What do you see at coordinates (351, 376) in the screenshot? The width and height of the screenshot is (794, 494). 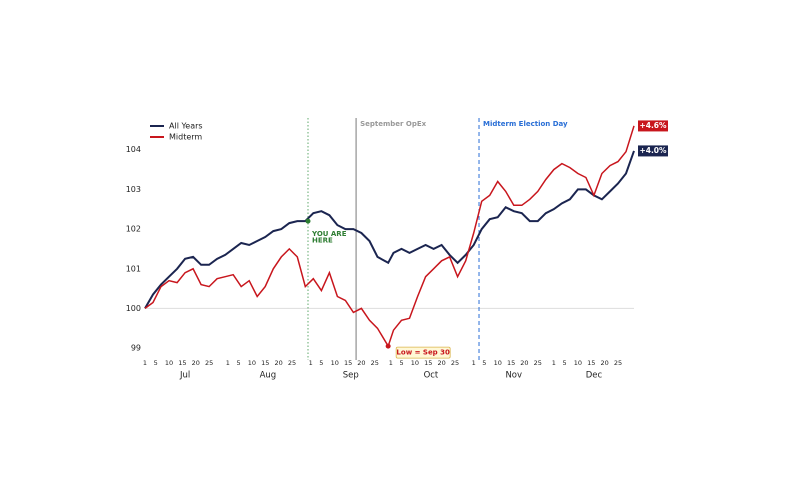 I see `month-label: Sep` at bounding box center [351, 376].